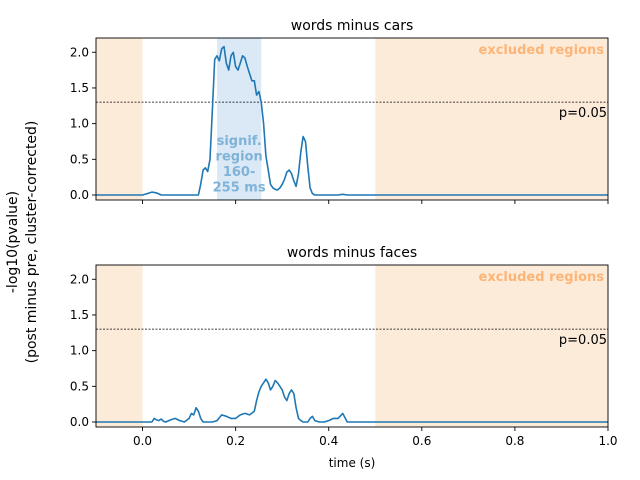 The image size is (640, 480). What do you see at coordinates (239, 188) in the screenshot?
I see `significant-region-label: 255 ms` at bounding box center [239, 188].